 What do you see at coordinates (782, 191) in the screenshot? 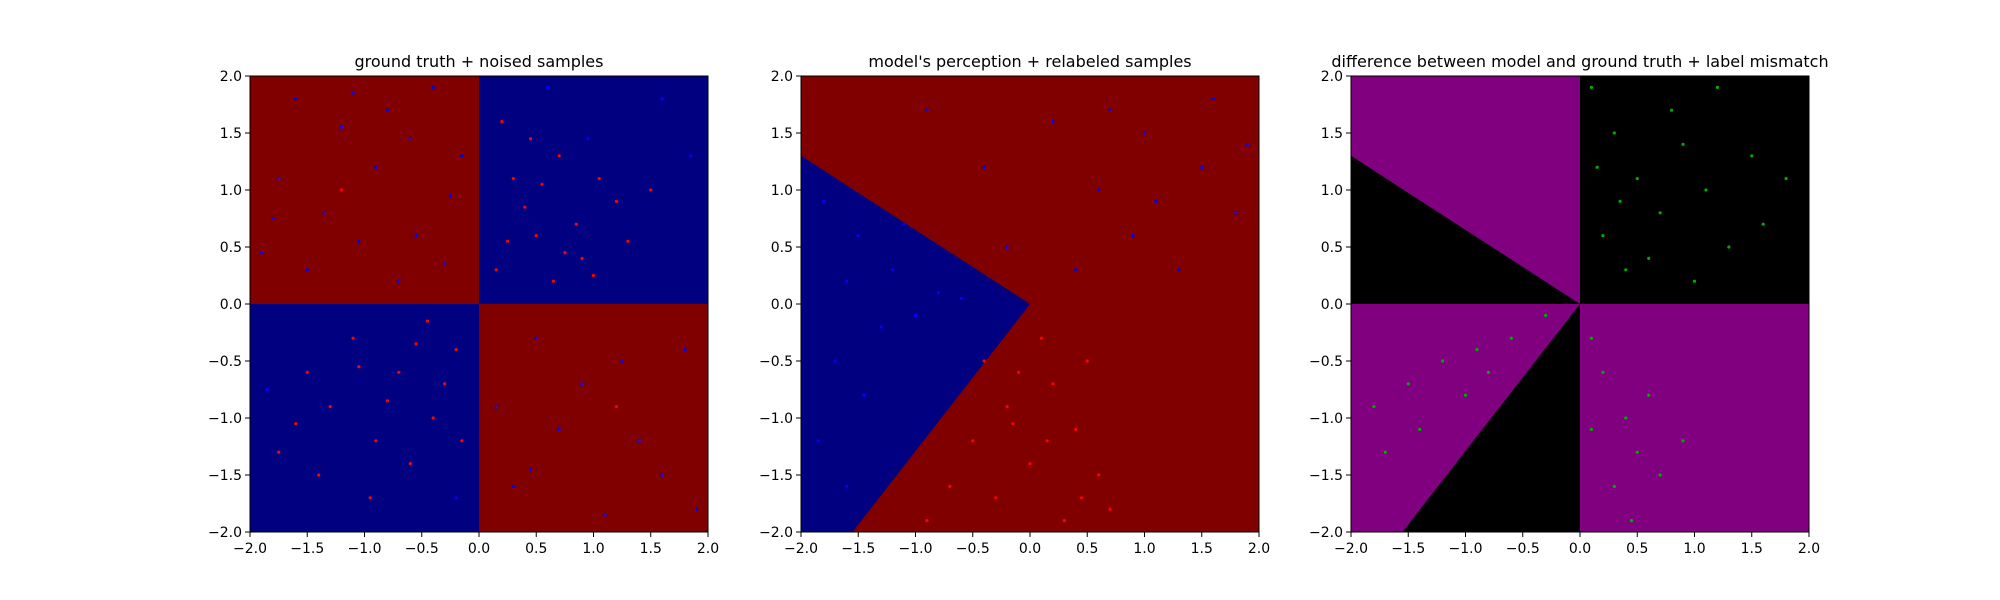
I see `y-tick-label: 1.0` at bounding box center [782, 191].